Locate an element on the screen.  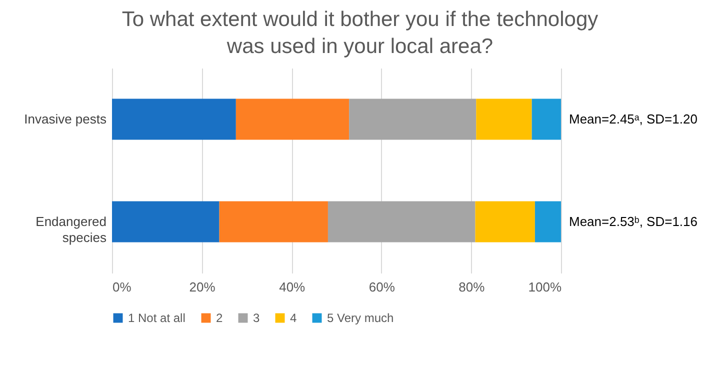
chart-title: To what extent would it bother you if the technology was used in your local area? is located at coordinates (360, 33).